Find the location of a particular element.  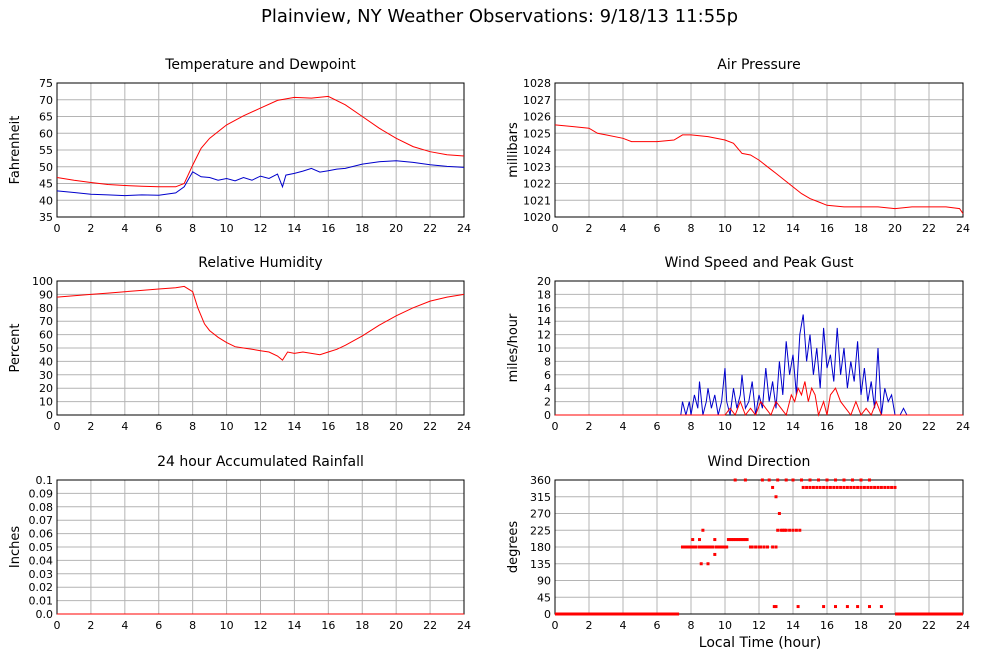

humidity-y-tick-label: 80 is located at coordinates (46, 308).